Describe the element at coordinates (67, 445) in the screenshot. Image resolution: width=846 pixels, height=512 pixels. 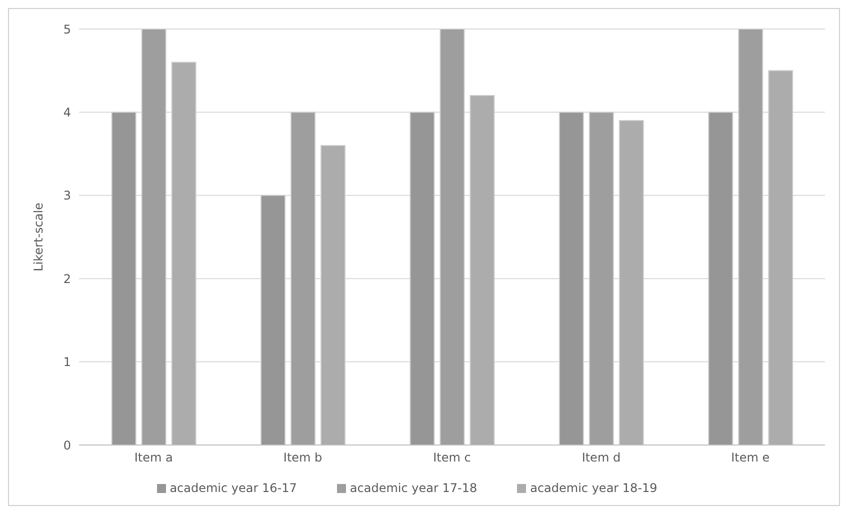
I see `y-tick-label: 0` at that location.